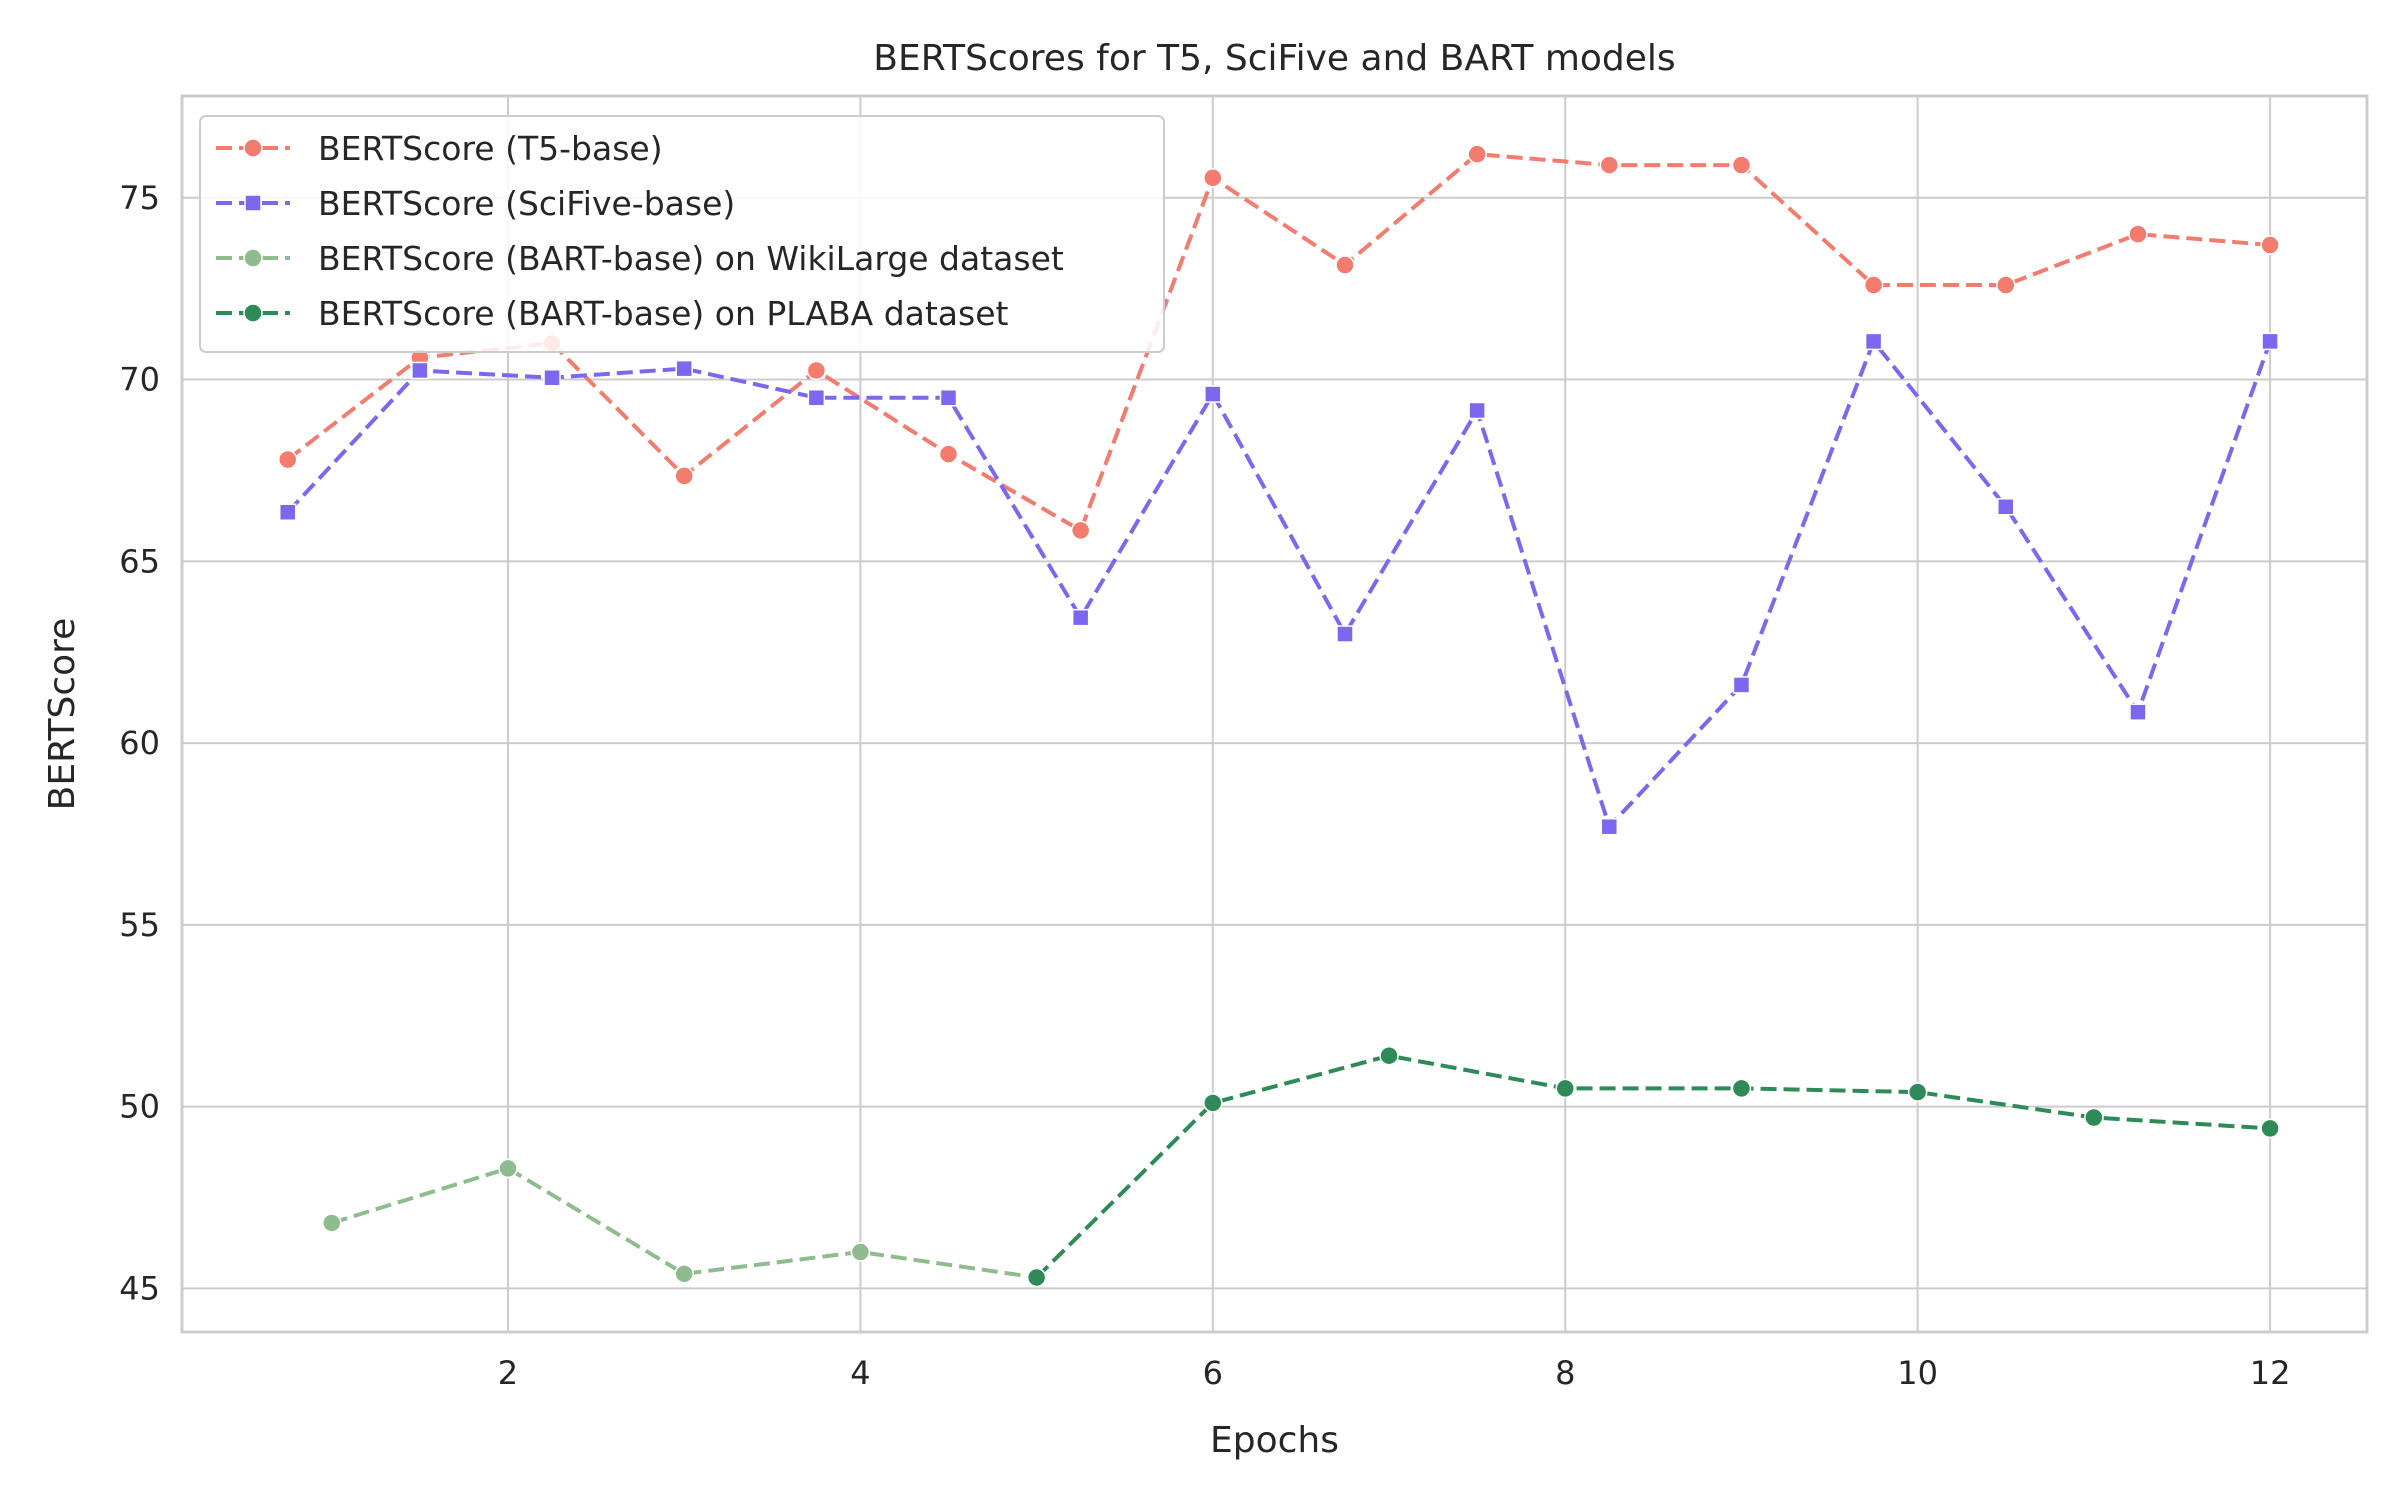  I want to click on x-ticks: 2 4 6 8 10 12, so click(1394, 1373).